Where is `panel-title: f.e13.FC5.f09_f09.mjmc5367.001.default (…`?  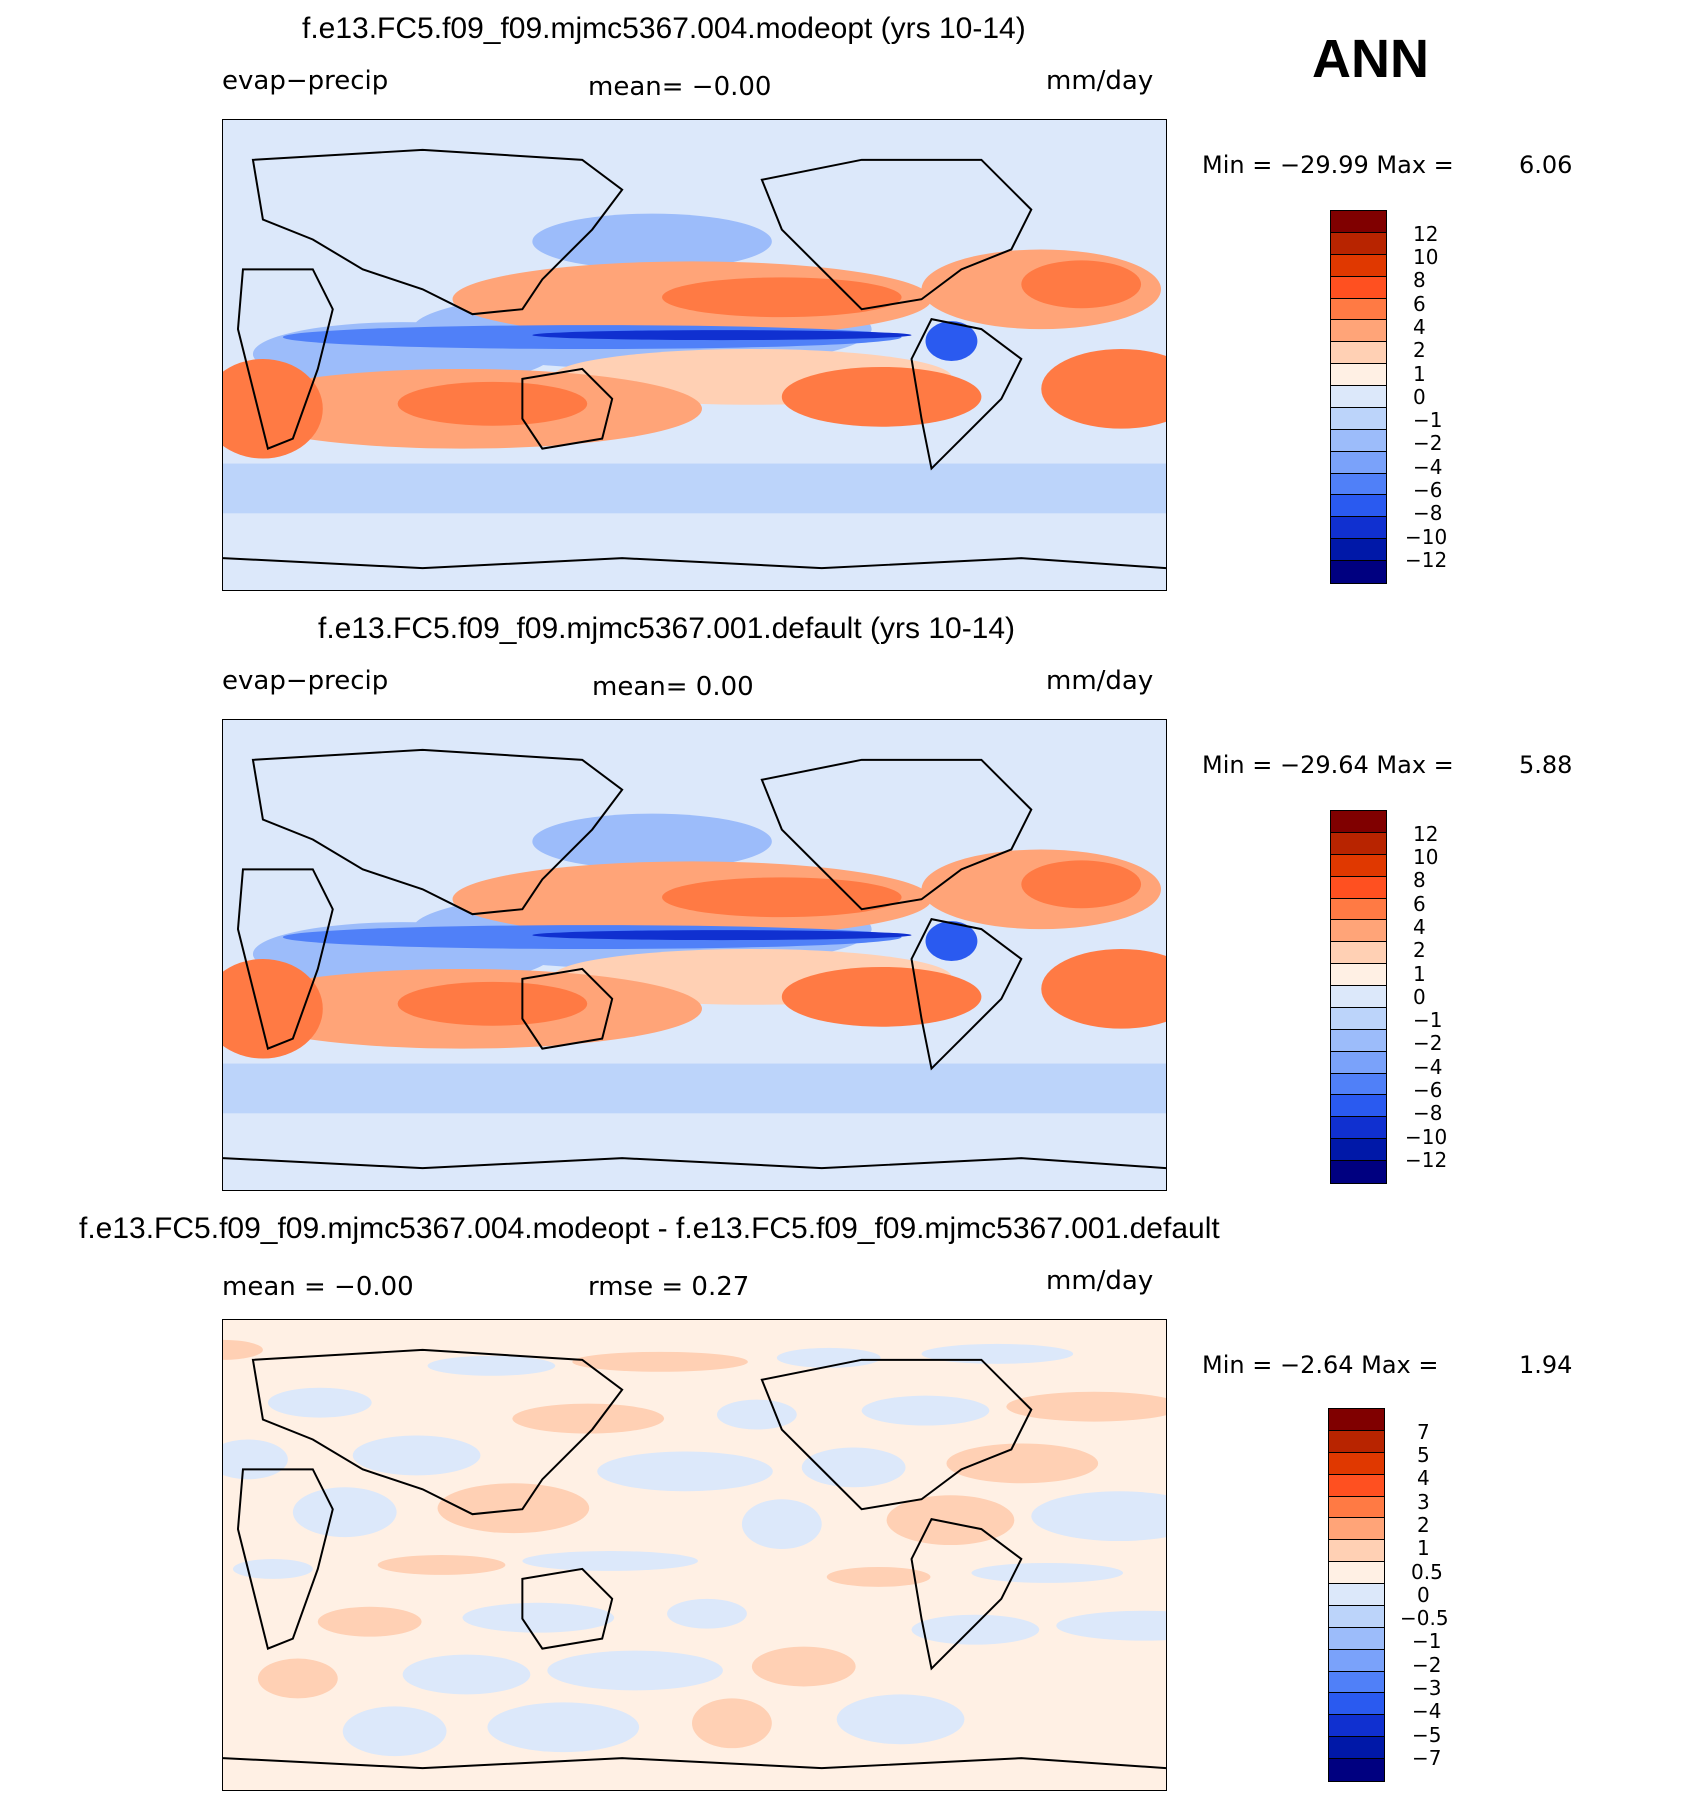
panel-title: f.e13.FC5.f09_f09.mjmc5367.001.default (… is located at coordinates (667, 628).